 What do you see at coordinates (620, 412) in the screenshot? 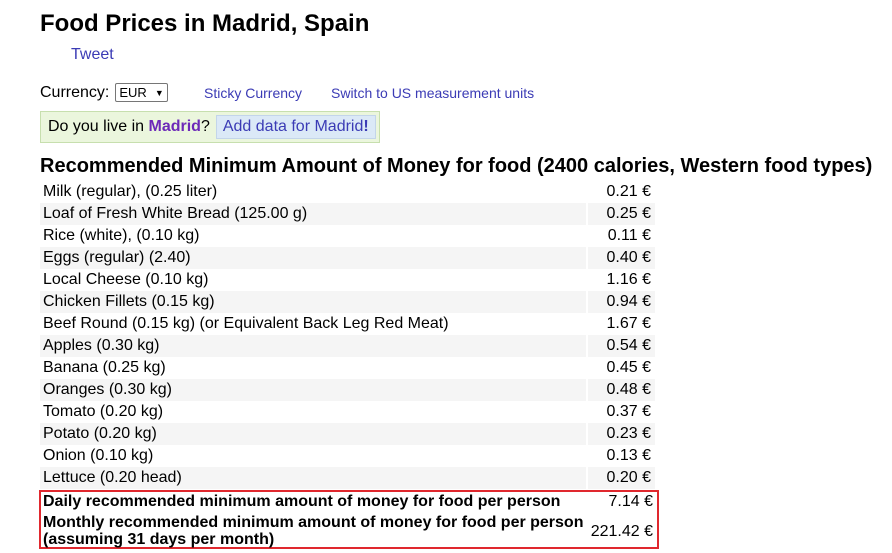
I see `item-price: 0.37 €` at bounding box center [620, 412].